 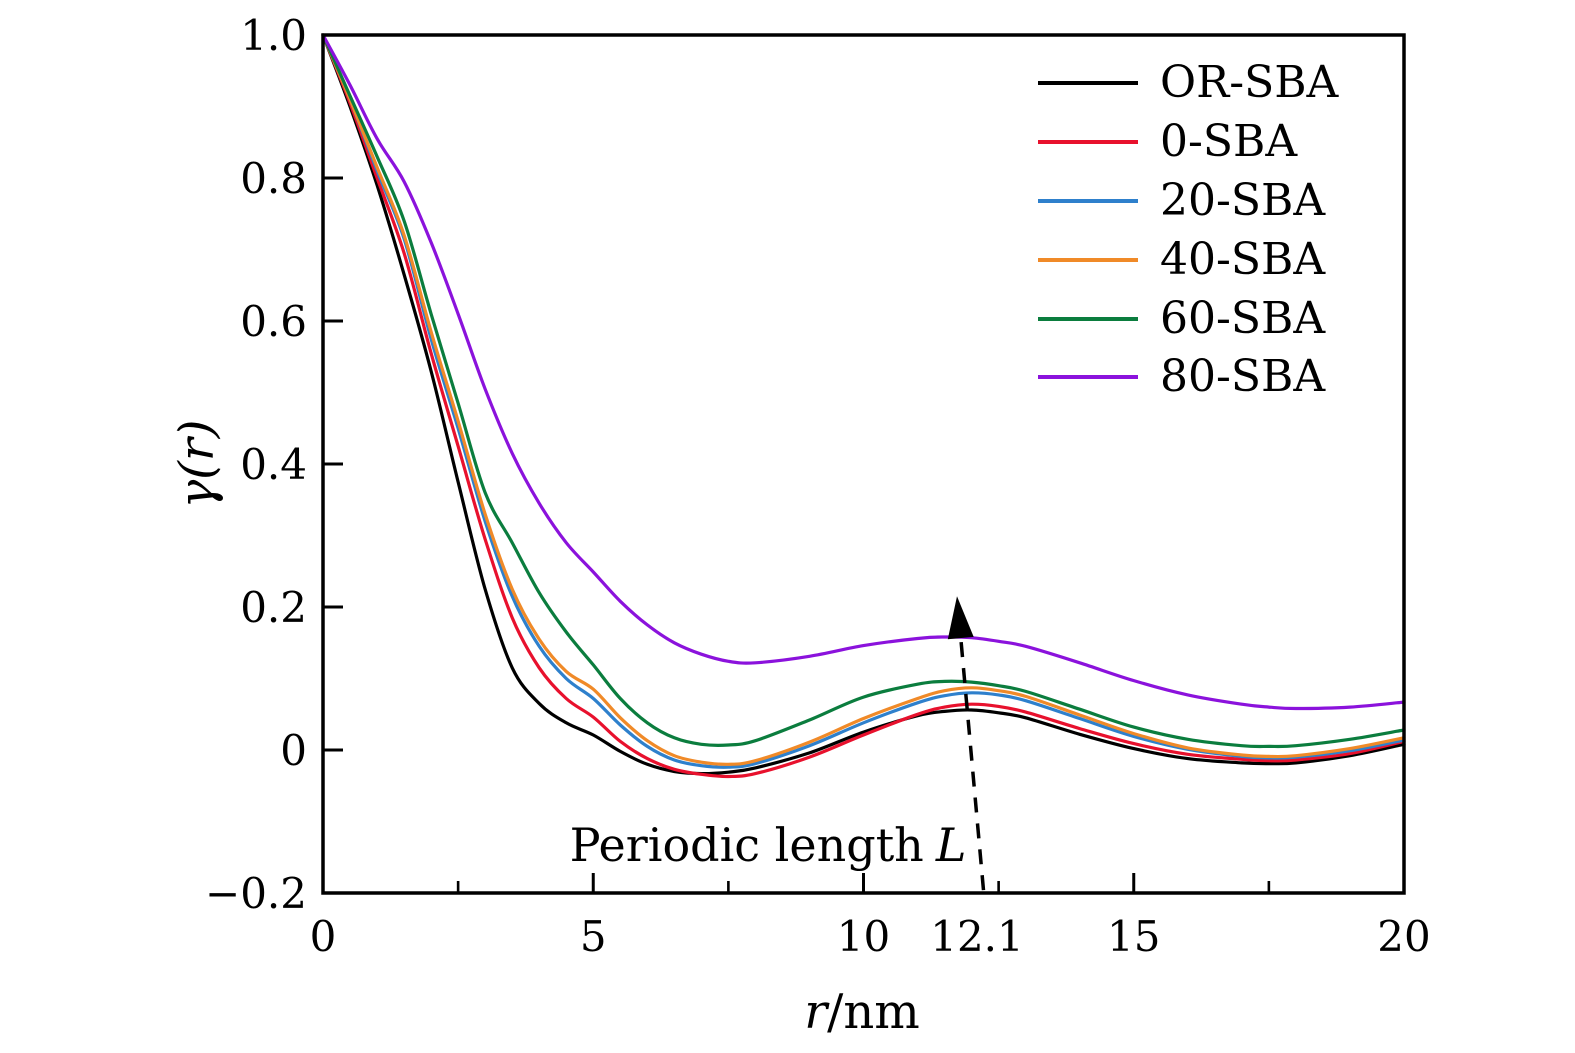 I want to click on y-tick-label: 0.2, so click(x=273, y=607).